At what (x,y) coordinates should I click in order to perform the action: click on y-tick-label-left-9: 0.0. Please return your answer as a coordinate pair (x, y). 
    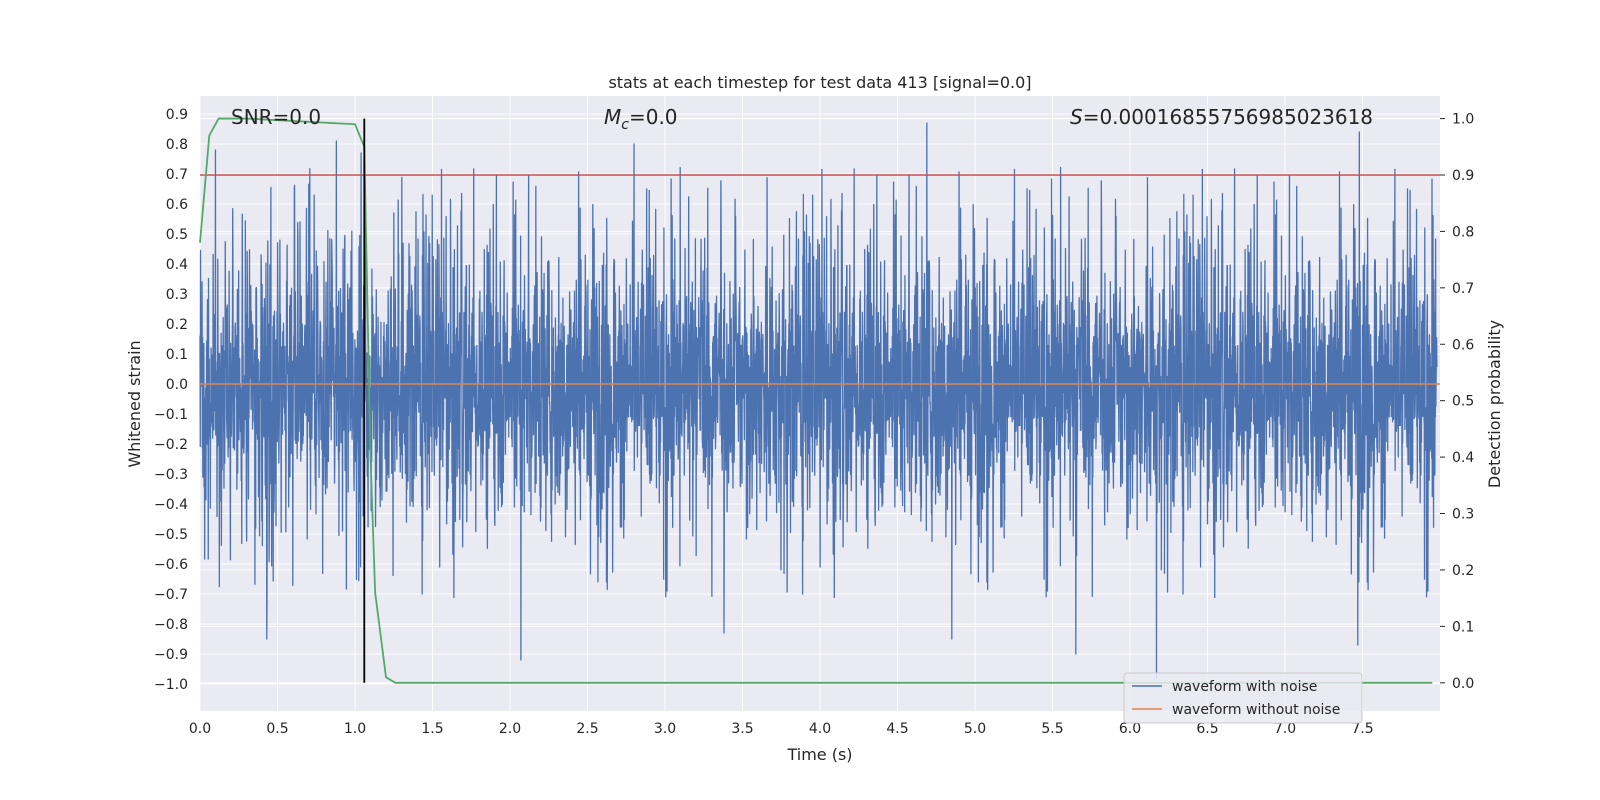
    Looking at the image, I should click on (177, 385).